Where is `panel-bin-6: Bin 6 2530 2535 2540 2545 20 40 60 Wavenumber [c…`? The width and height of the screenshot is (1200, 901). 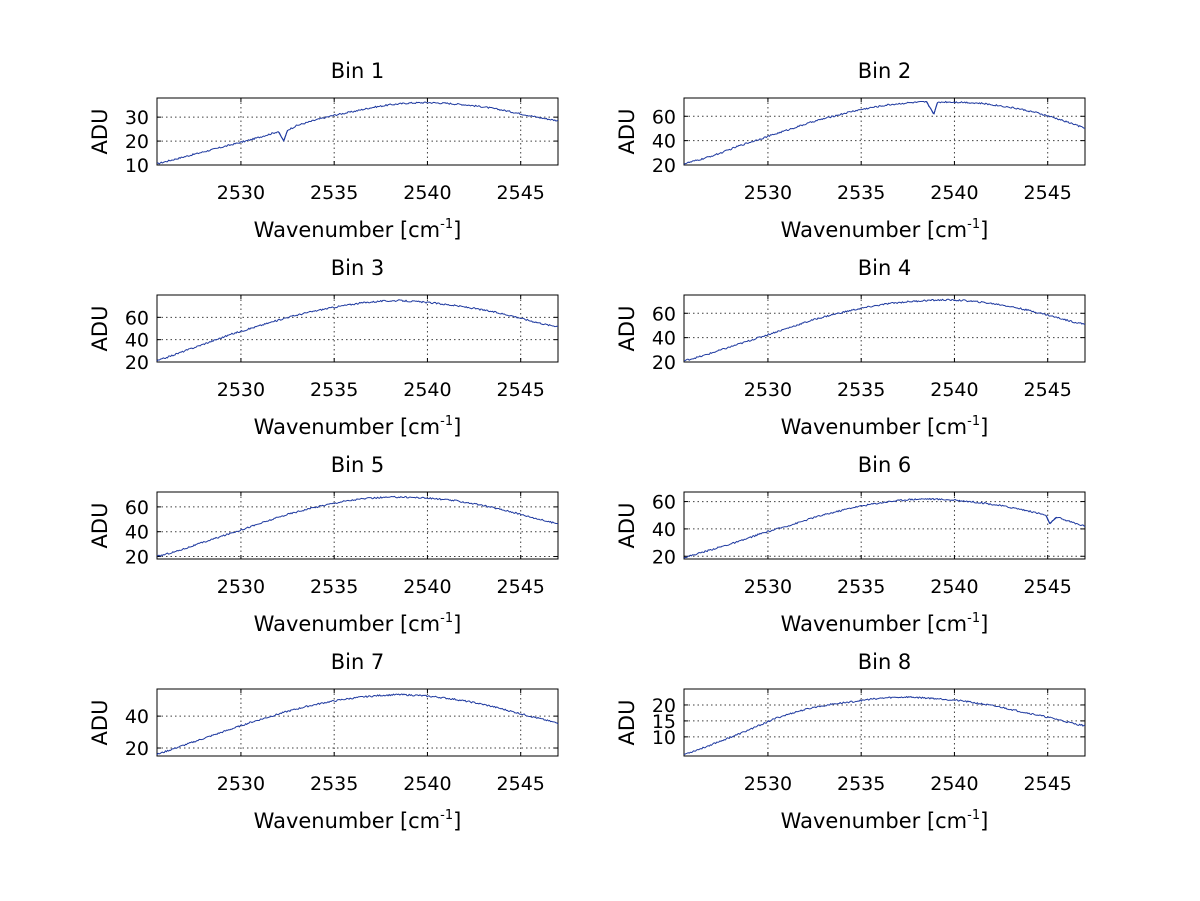
panel-bin-6: Bin 6 2530 2535 2540 2545 20 40 60 Wavenumber [c… is located at coordinates (850, 544).